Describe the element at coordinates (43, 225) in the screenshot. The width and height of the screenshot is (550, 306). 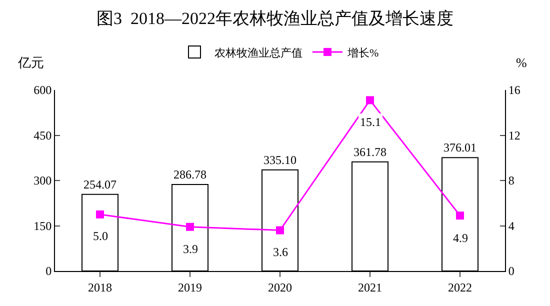
I see `y-tick-label: 150` at that location.